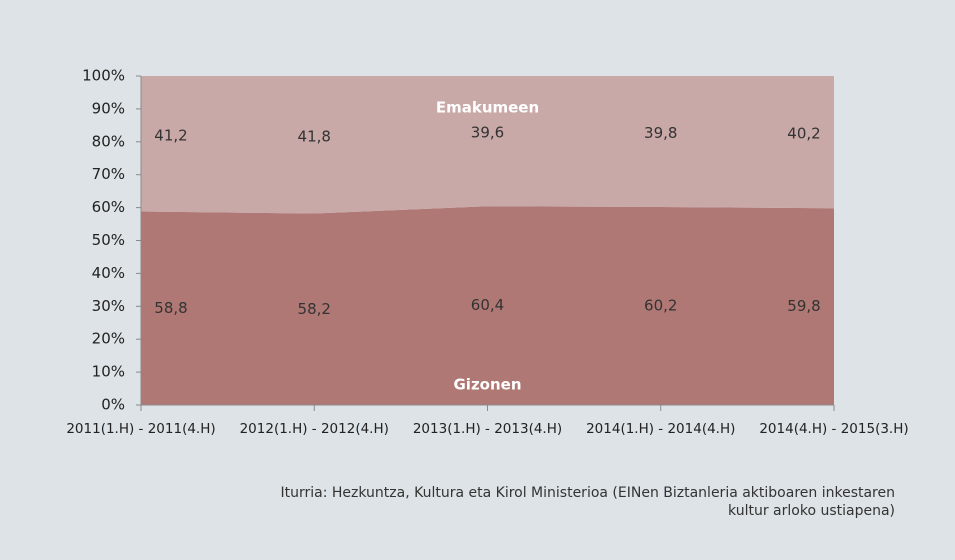  What do you see at coordinates (833, 429) in the screenshot?
I see `x-tick-label: 2014(4.H) - 2015(3.H)` at bounding box center [833, 429].